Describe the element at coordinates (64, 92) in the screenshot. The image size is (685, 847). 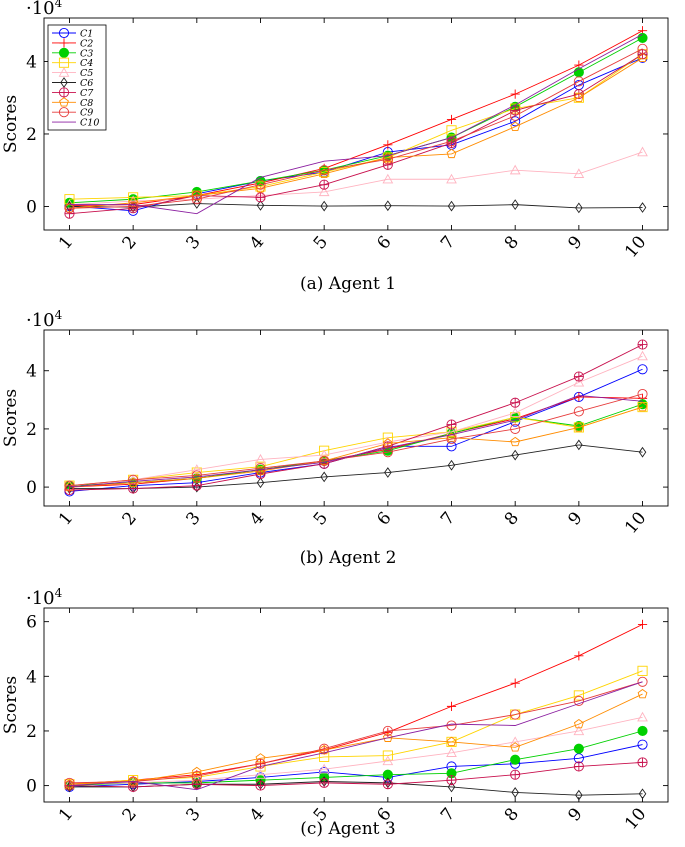
I see `legend-marker-C7` at that location.